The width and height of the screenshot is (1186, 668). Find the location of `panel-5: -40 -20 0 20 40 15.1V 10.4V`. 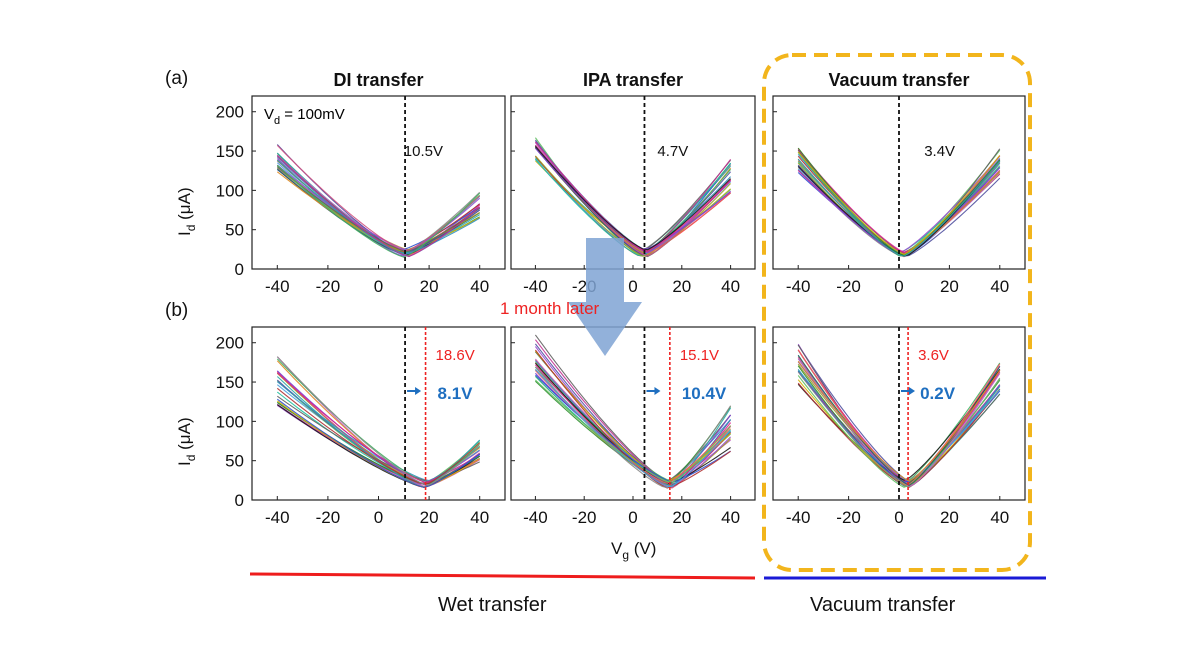

panel-5: -40 -20 0 20 40 15.1V 10.4V is located at coordinates (633, 426).